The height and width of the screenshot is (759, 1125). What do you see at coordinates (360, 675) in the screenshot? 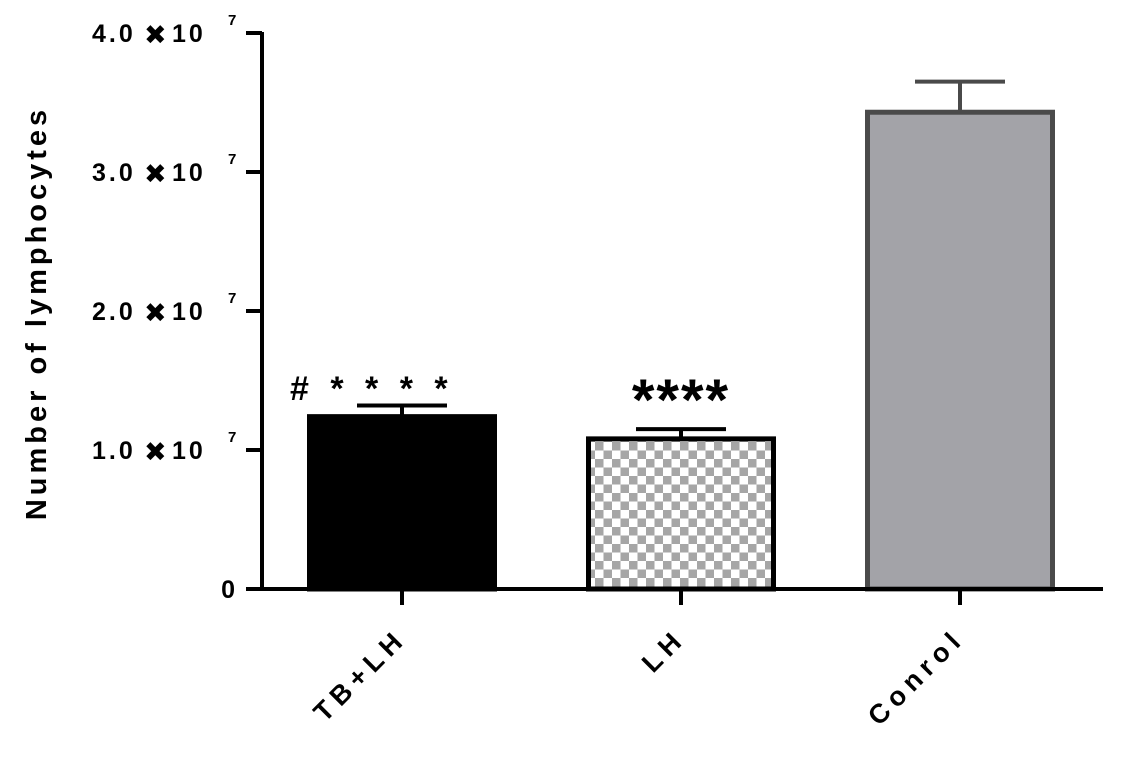
I see `x-tick-label: TB+LH` at bounding box center [360, 675].